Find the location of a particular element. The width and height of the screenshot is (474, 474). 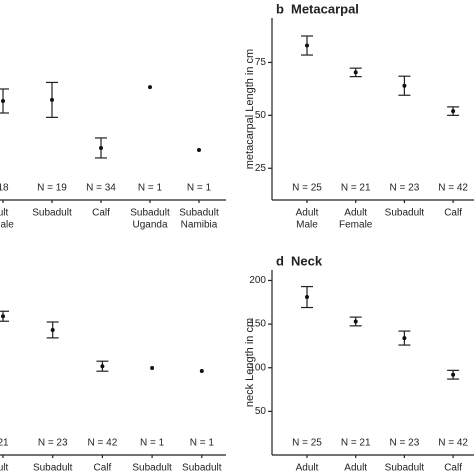

x-tick-label: Female is located at coordinates (356, 225).